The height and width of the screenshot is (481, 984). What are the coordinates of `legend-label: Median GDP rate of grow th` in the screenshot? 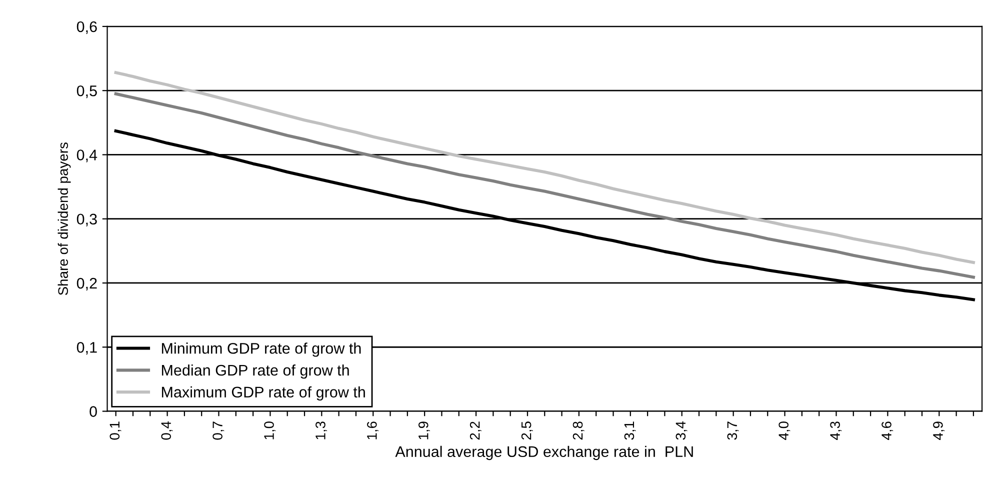 It's located at (255, 371).